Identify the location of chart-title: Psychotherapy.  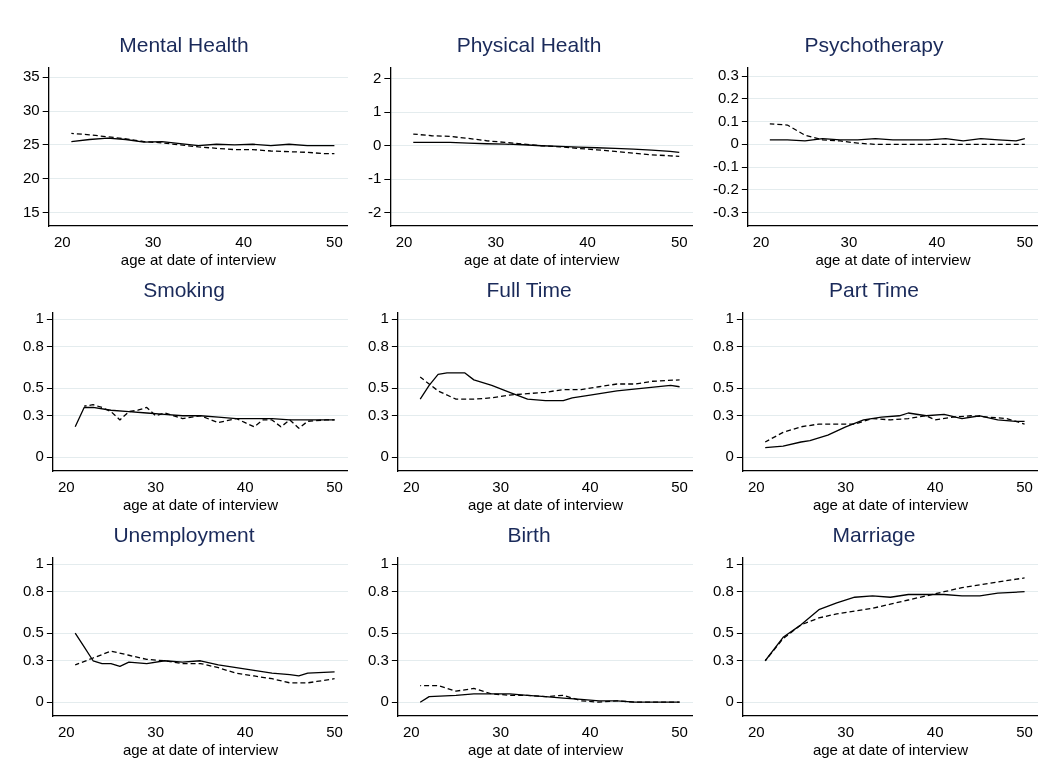
(874, 45).